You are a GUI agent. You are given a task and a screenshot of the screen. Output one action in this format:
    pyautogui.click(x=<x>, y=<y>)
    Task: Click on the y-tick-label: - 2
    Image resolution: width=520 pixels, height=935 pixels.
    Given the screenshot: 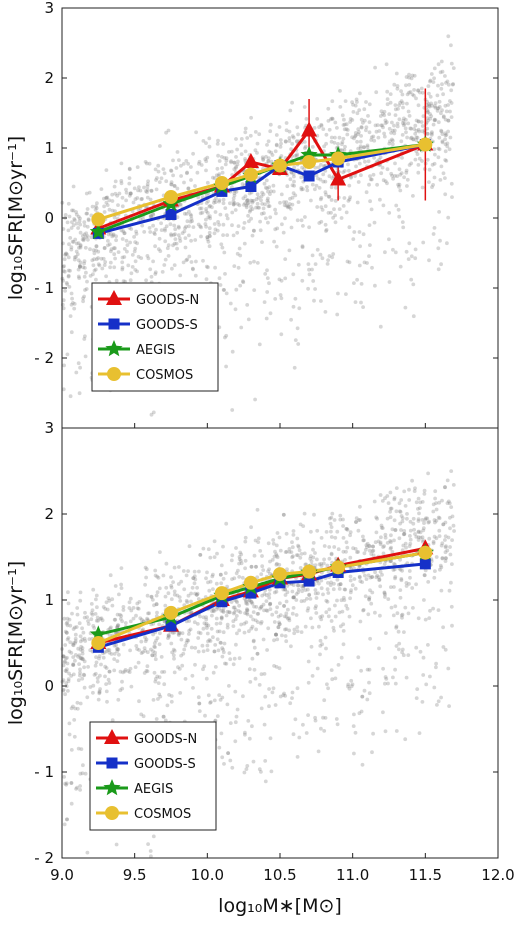 What is the action you would take?
    pyautogui.click(x=44, y=858)
    